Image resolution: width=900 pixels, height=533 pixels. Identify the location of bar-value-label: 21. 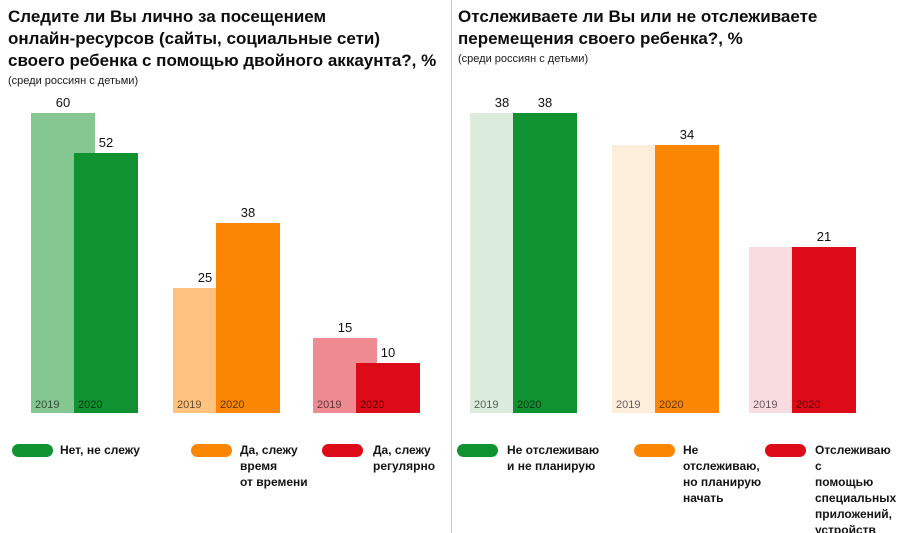
(824, 236).